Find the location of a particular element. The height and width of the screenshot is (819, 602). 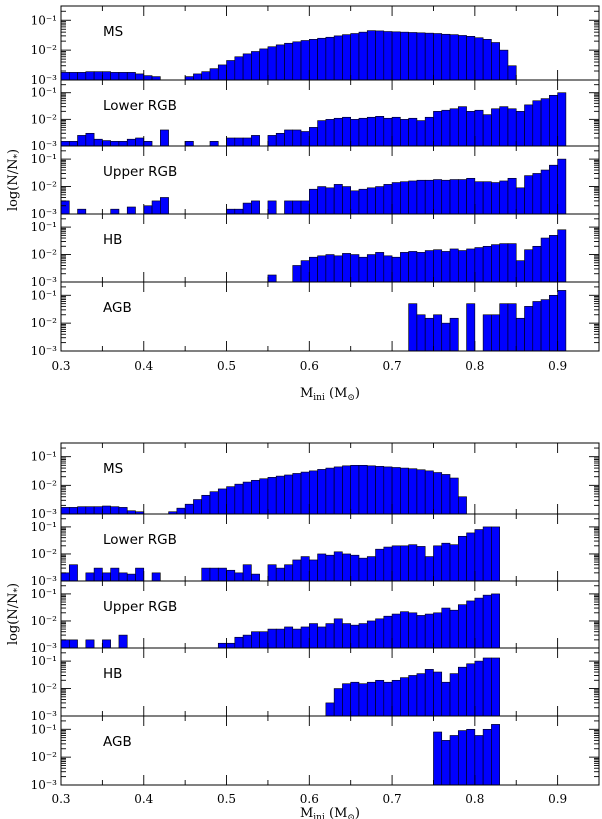

x-tick-label: 0.5 is located at coordinates (226, 799).